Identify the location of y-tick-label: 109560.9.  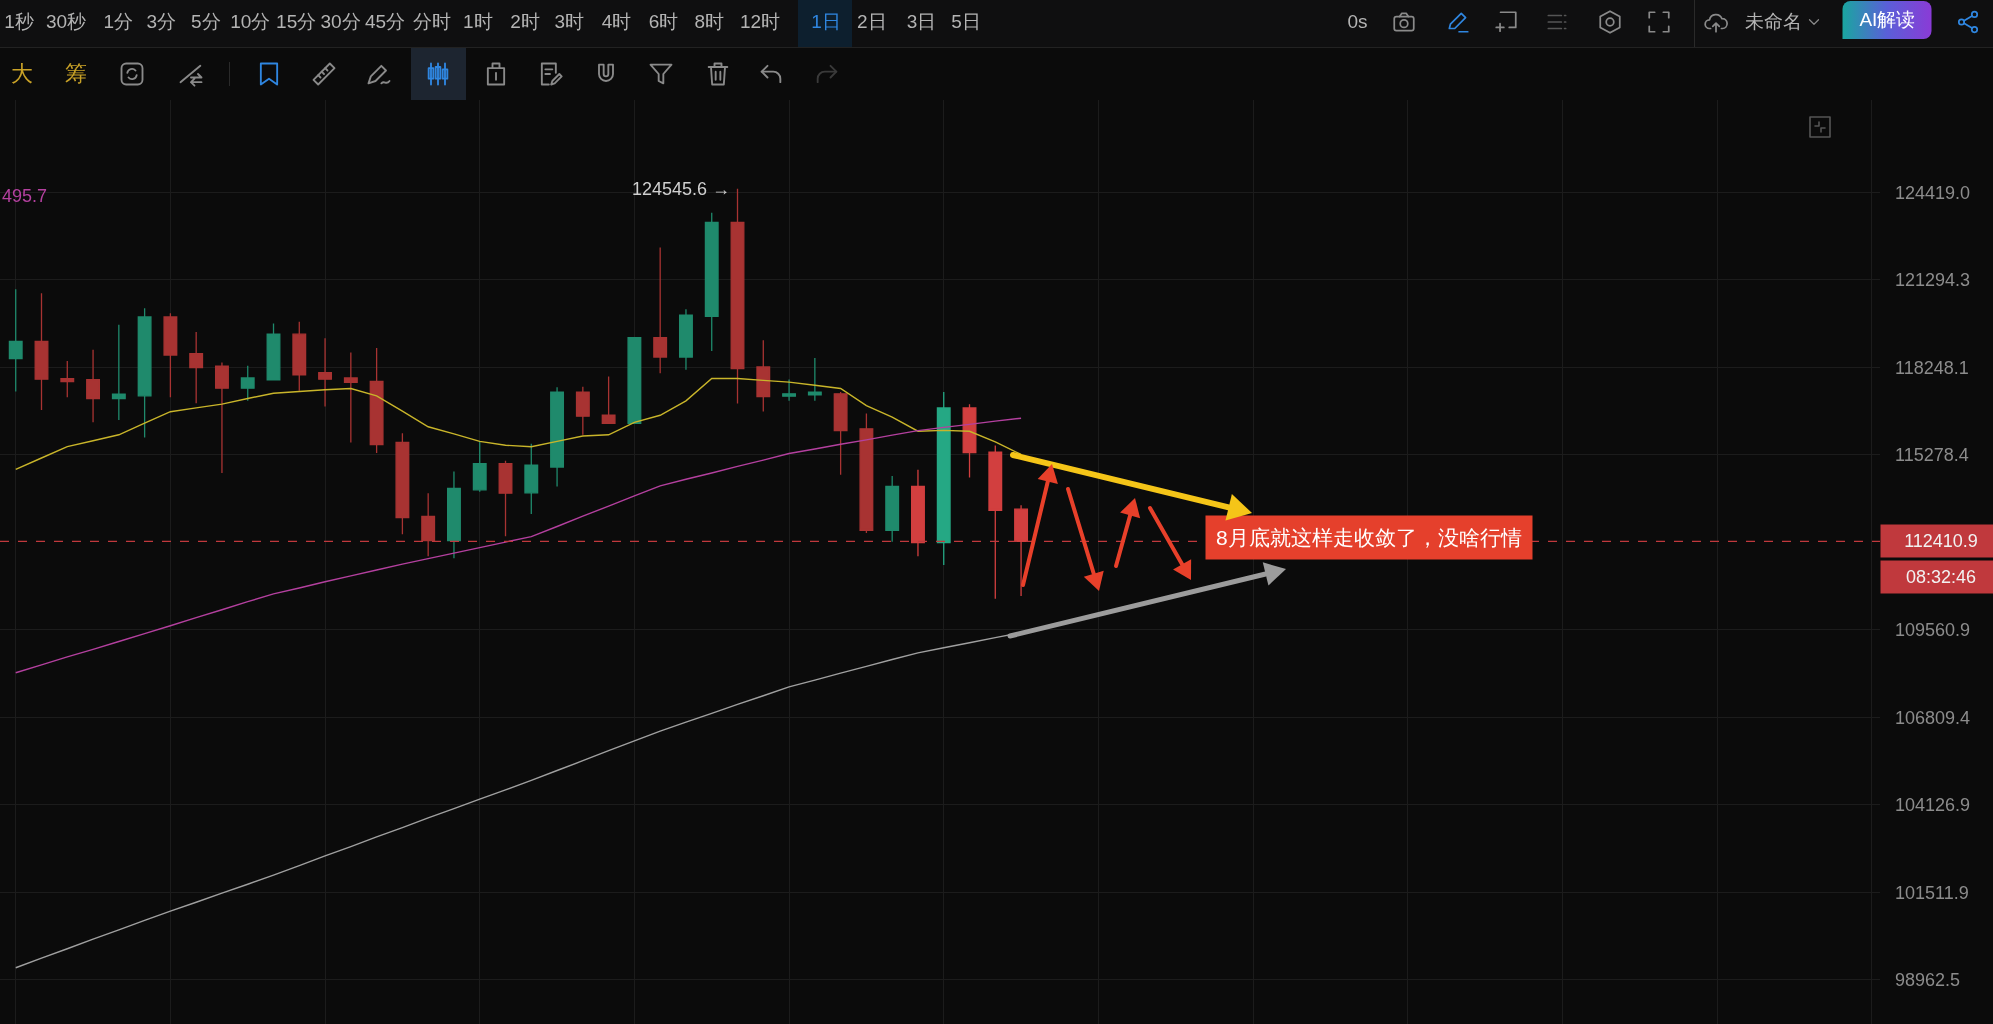
(1933, 630).